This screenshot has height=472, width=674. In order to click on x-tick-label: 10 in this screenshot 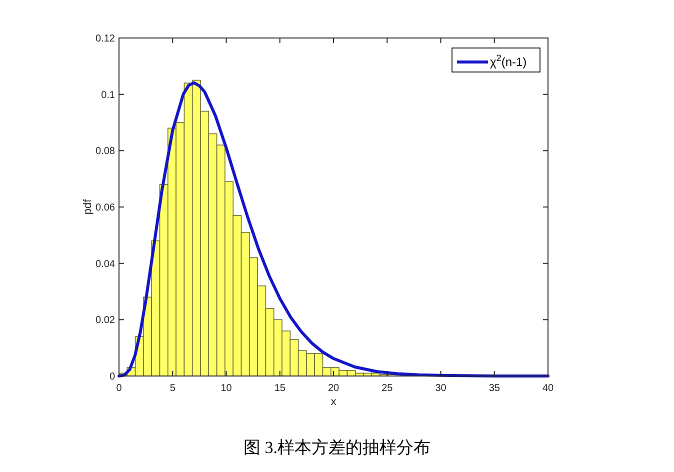, I will do `click(226, 388)`.